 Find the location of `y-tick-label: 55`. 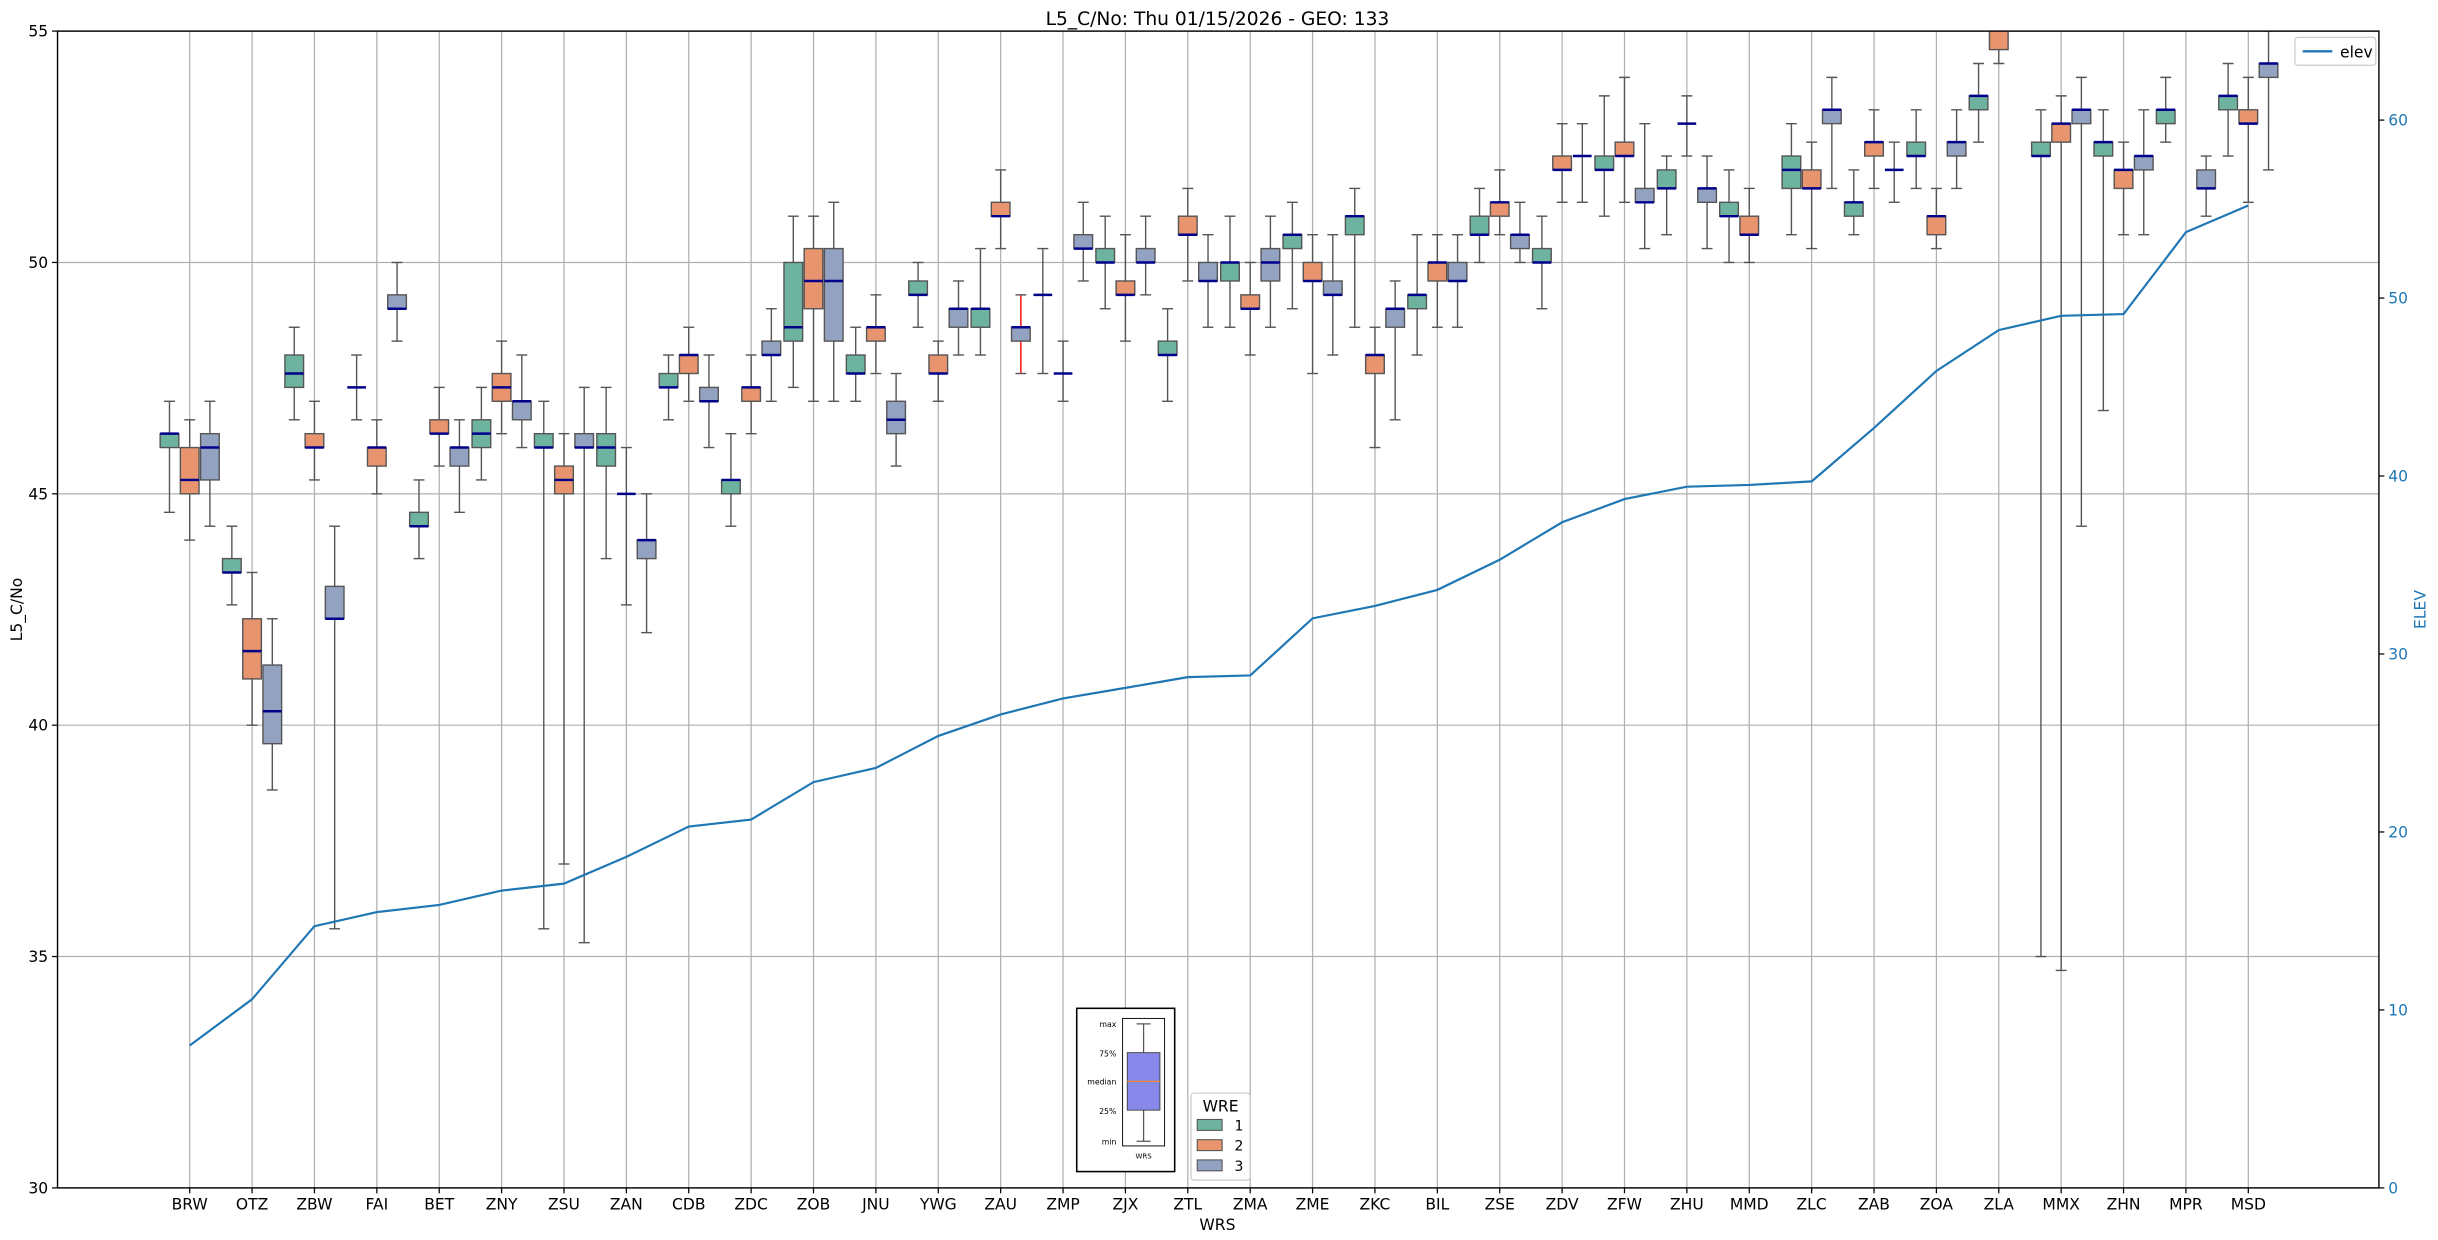

y-tick-label: 55 is located at coordinates (38, 32).